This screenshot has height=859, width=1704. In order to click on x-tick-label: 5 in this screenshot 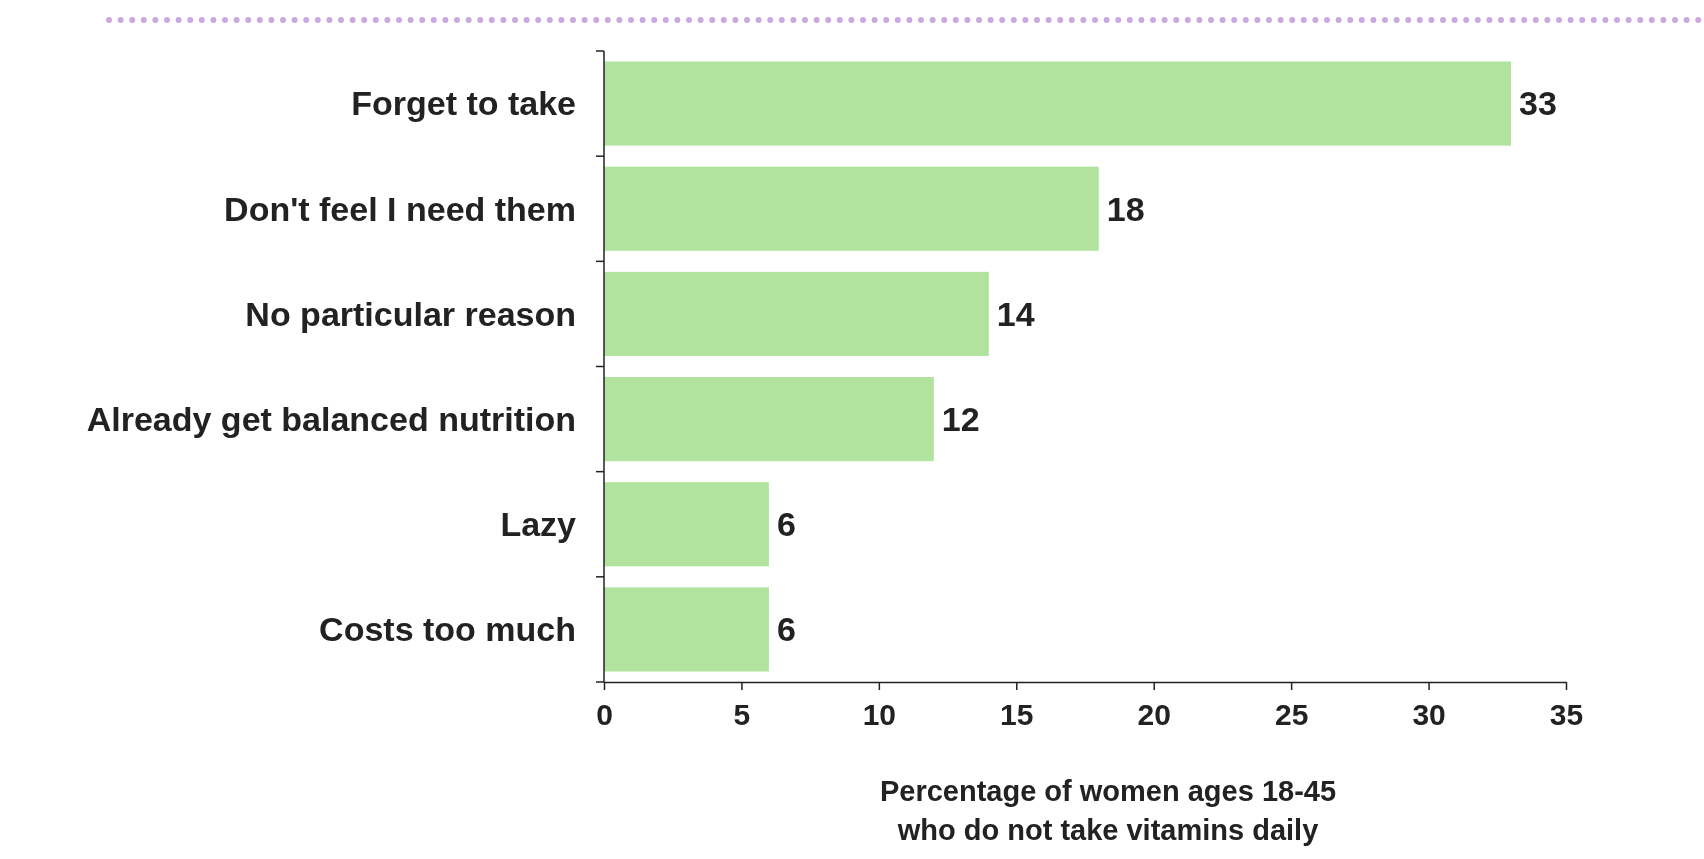, I will do `click(742, 715)`.